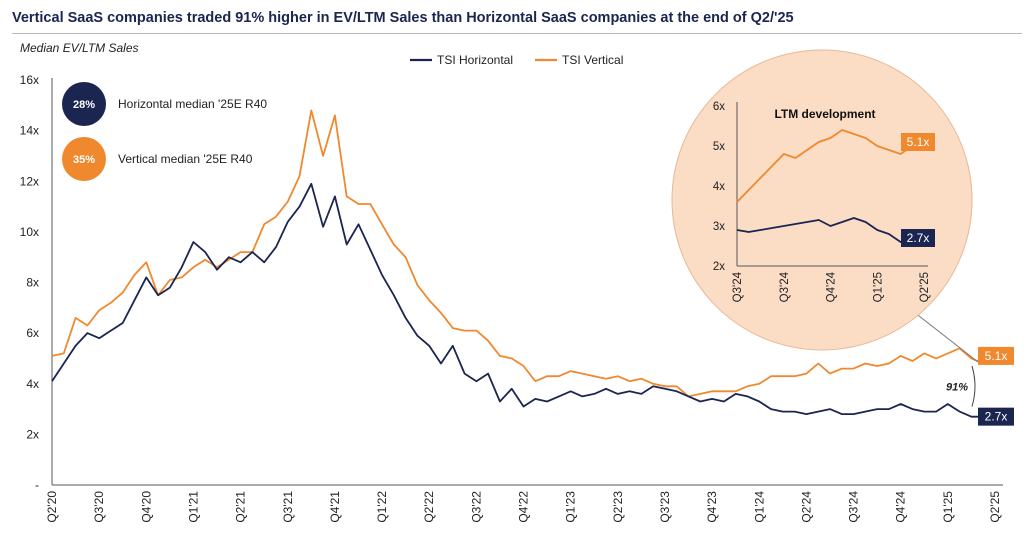 The width and height of the screenshot is (1030, 537). Describe the element at coordinates (524, 507) in the screenshot. I see `x-tick-label: Q4'22` at that location.